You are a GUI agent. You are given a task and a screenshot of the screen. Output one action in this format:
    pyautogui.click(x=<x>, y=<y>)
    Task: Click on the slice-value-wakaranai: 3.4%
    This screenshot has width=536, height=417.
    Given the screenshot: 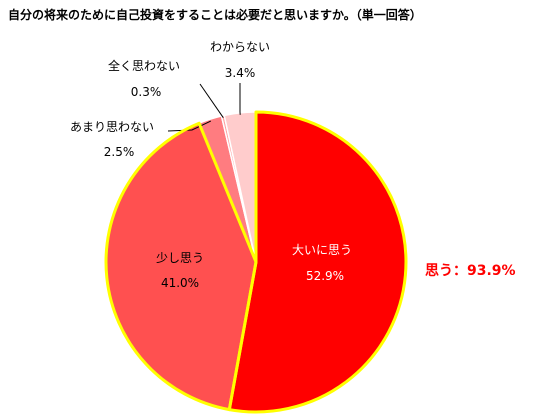 What is the action you would take?
    pyautogui.click(x=240, y=73)
    